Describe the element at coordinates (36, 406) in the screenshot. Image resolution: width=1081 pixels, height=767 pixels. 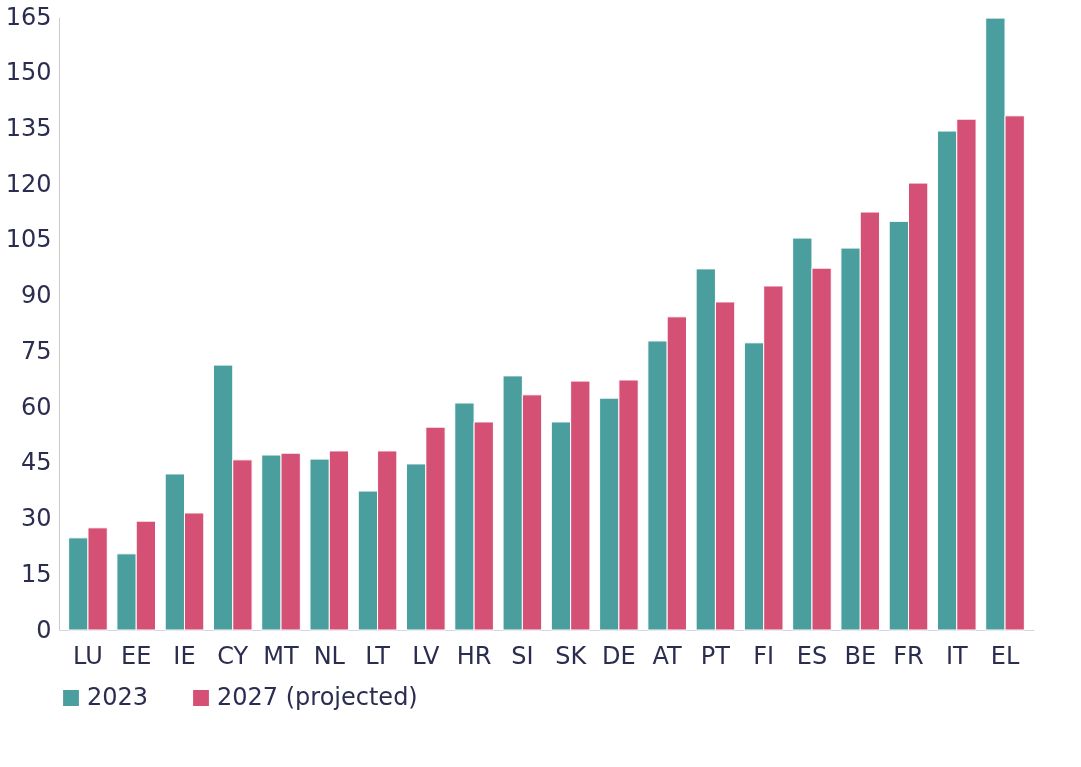
I see `y-tick-label: 60` at that location.